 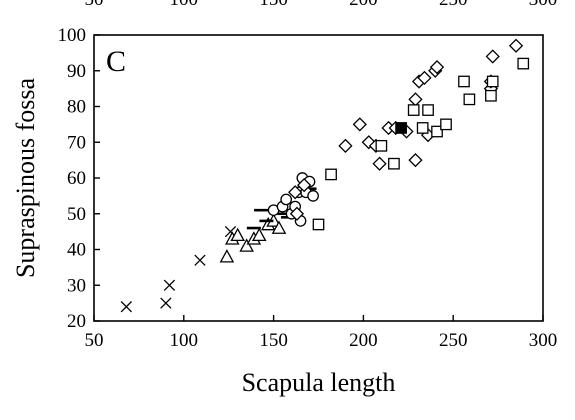 What do you see at coordinates (76, 214) in the screenshot?
I see `y-tick-label: 50` at bounding box center [76, 214].